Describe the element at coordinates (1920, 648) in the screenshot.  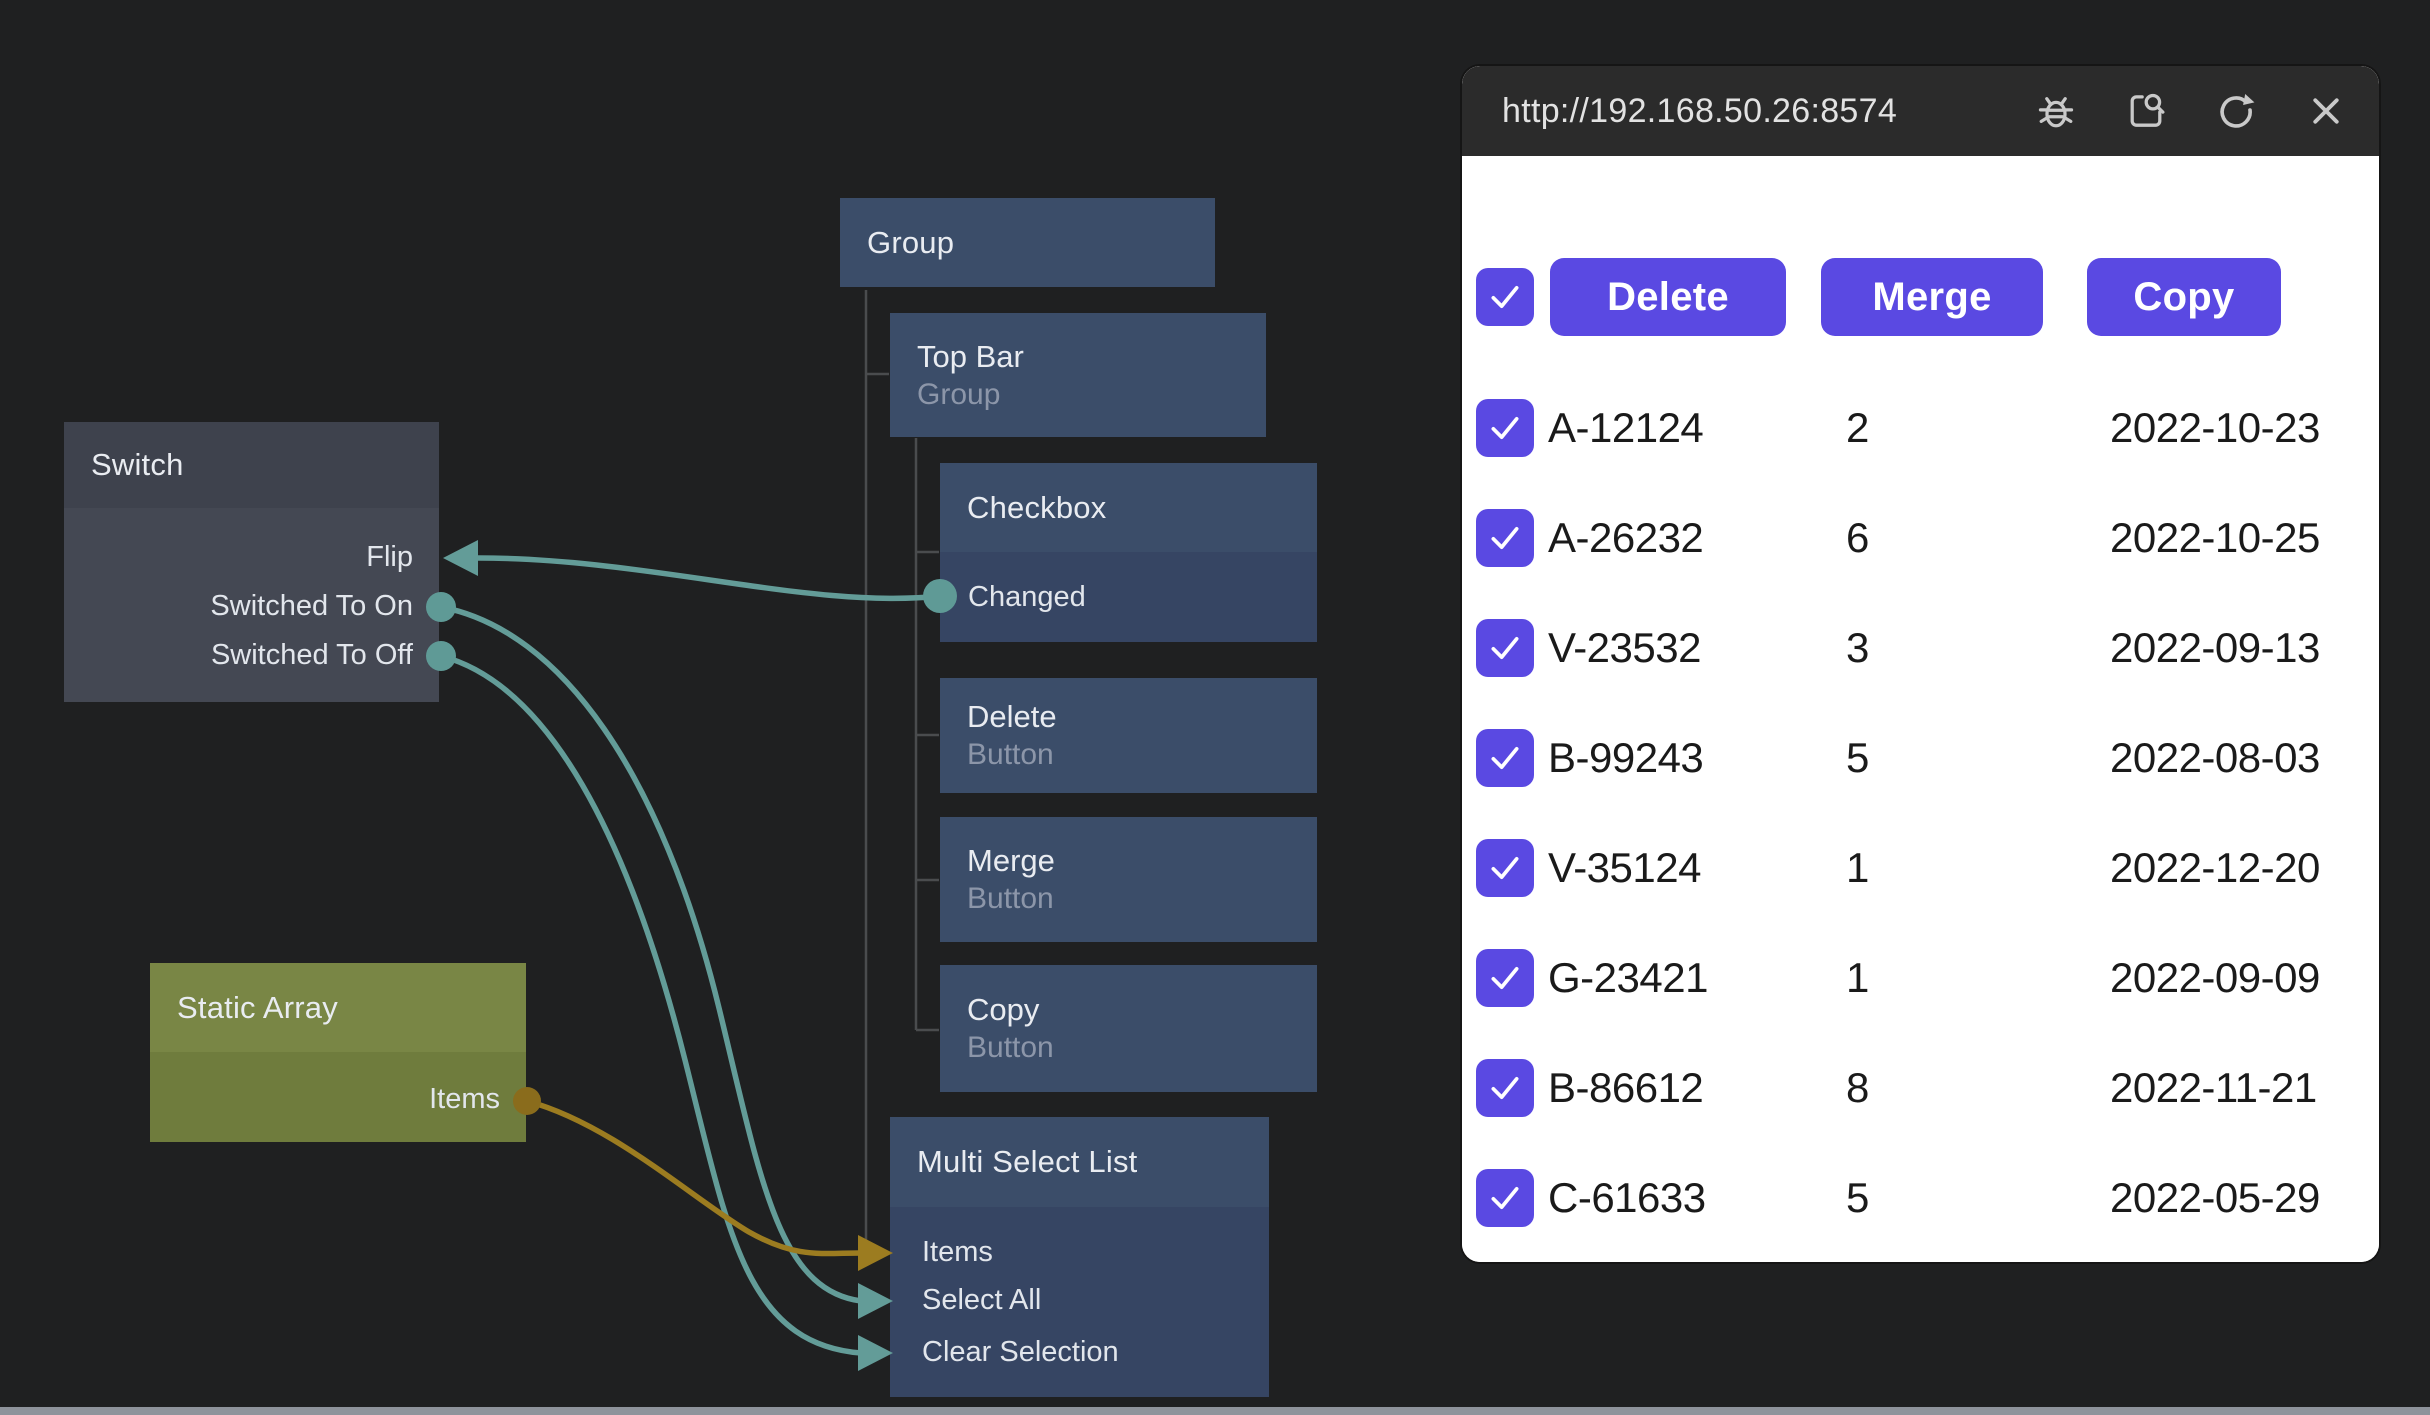
I see `table-row: V-23532 3 2022-09-13` at that location.